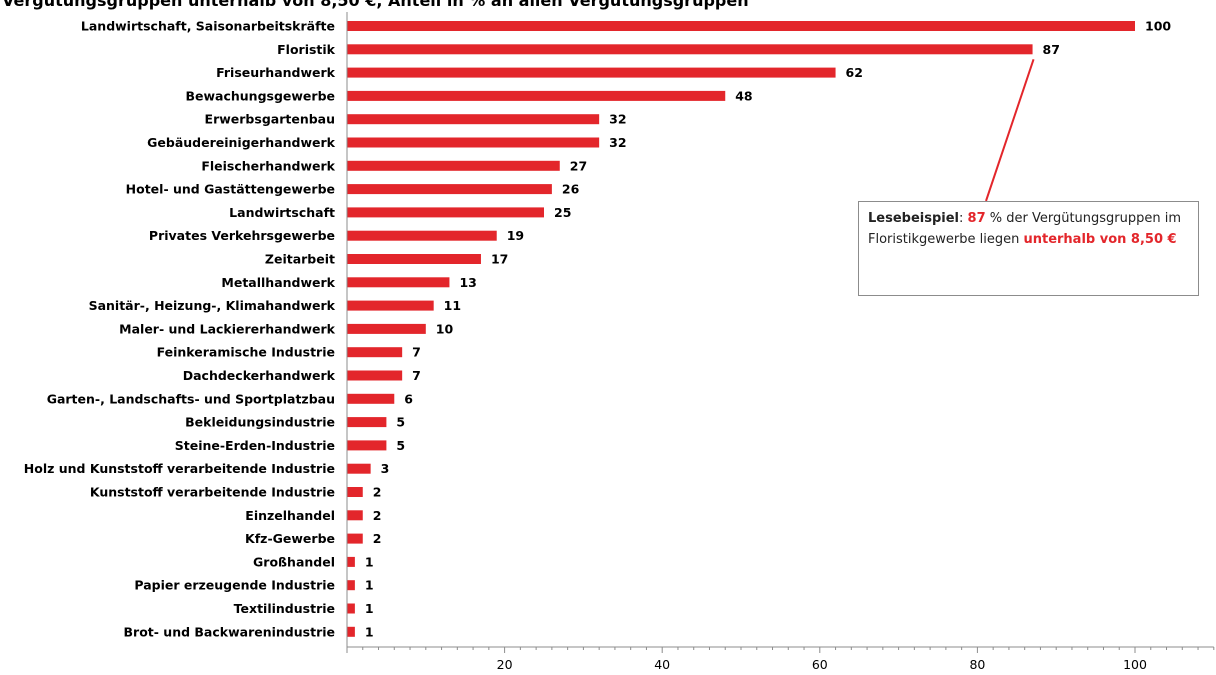  What do you see at coordinates (1135, 664) in the screenshot?
I see `x-tick-label: 100` at bounding box center [1135, 664].